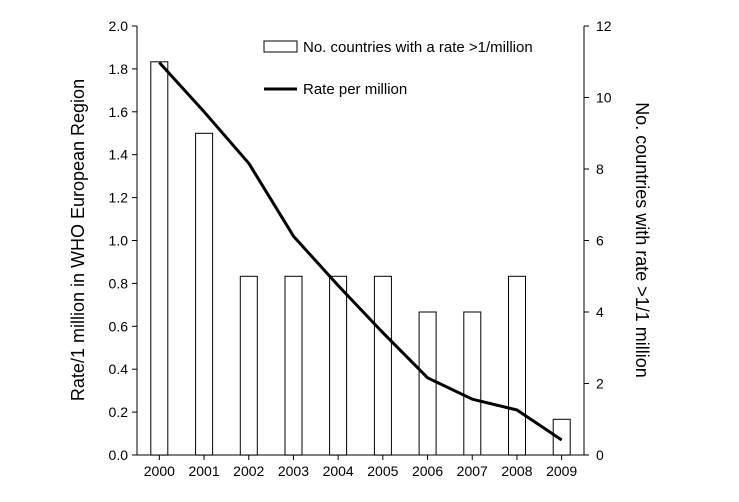 The height and width of the screenshot is (502, 739). Describe the element at coordinates (159, 258) in the screenshot. I see `bar-2000` at that location.